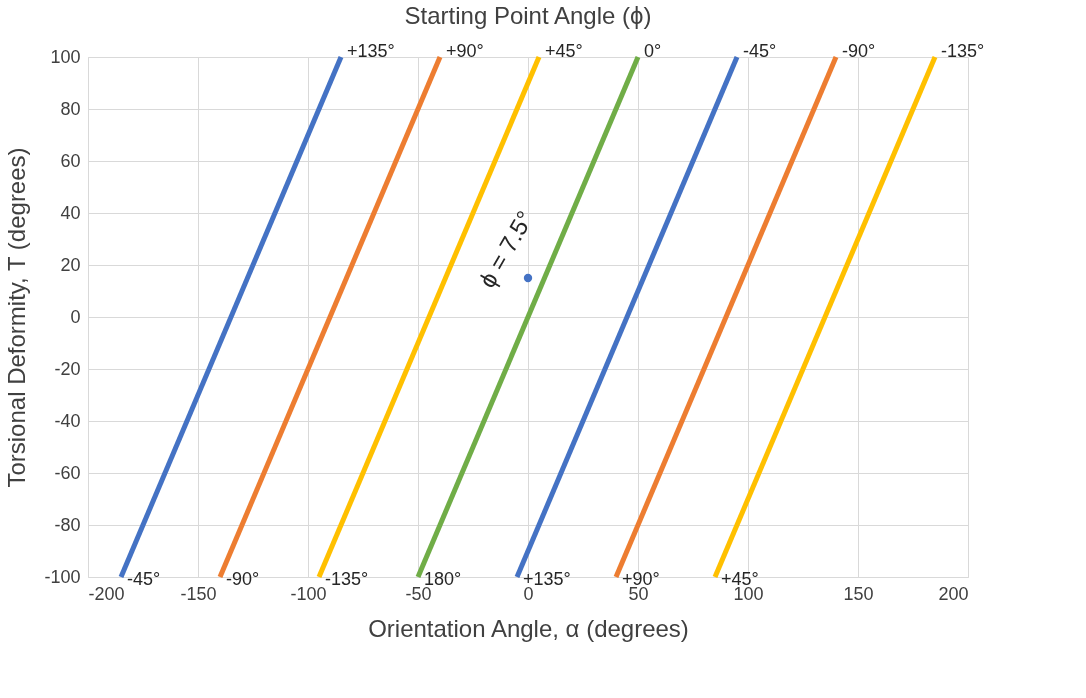  What do you see at coordinates (70, 264) in the screenshot?
I see `y-tick-label: 20` at bounding box center [70, 264].